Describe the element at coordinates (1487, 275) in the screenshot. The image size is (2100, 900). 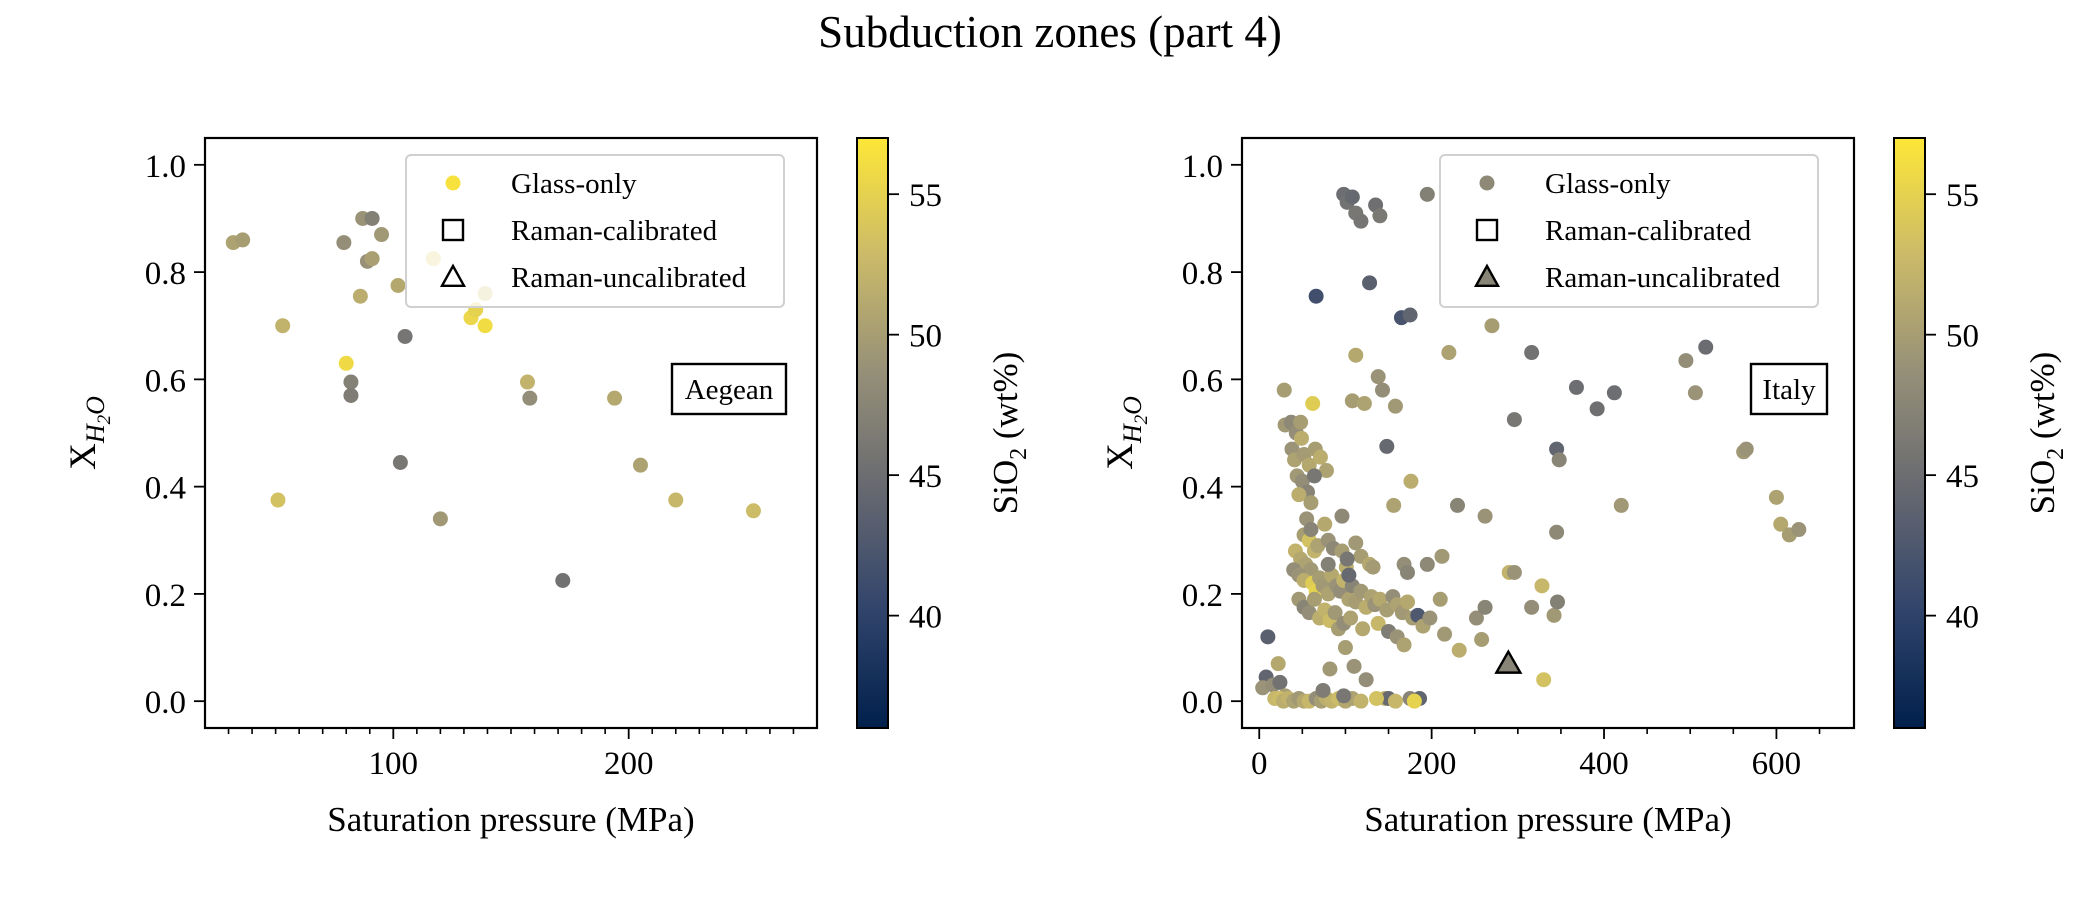
I see `legend-raman-uncalibrated-marker` at that location.